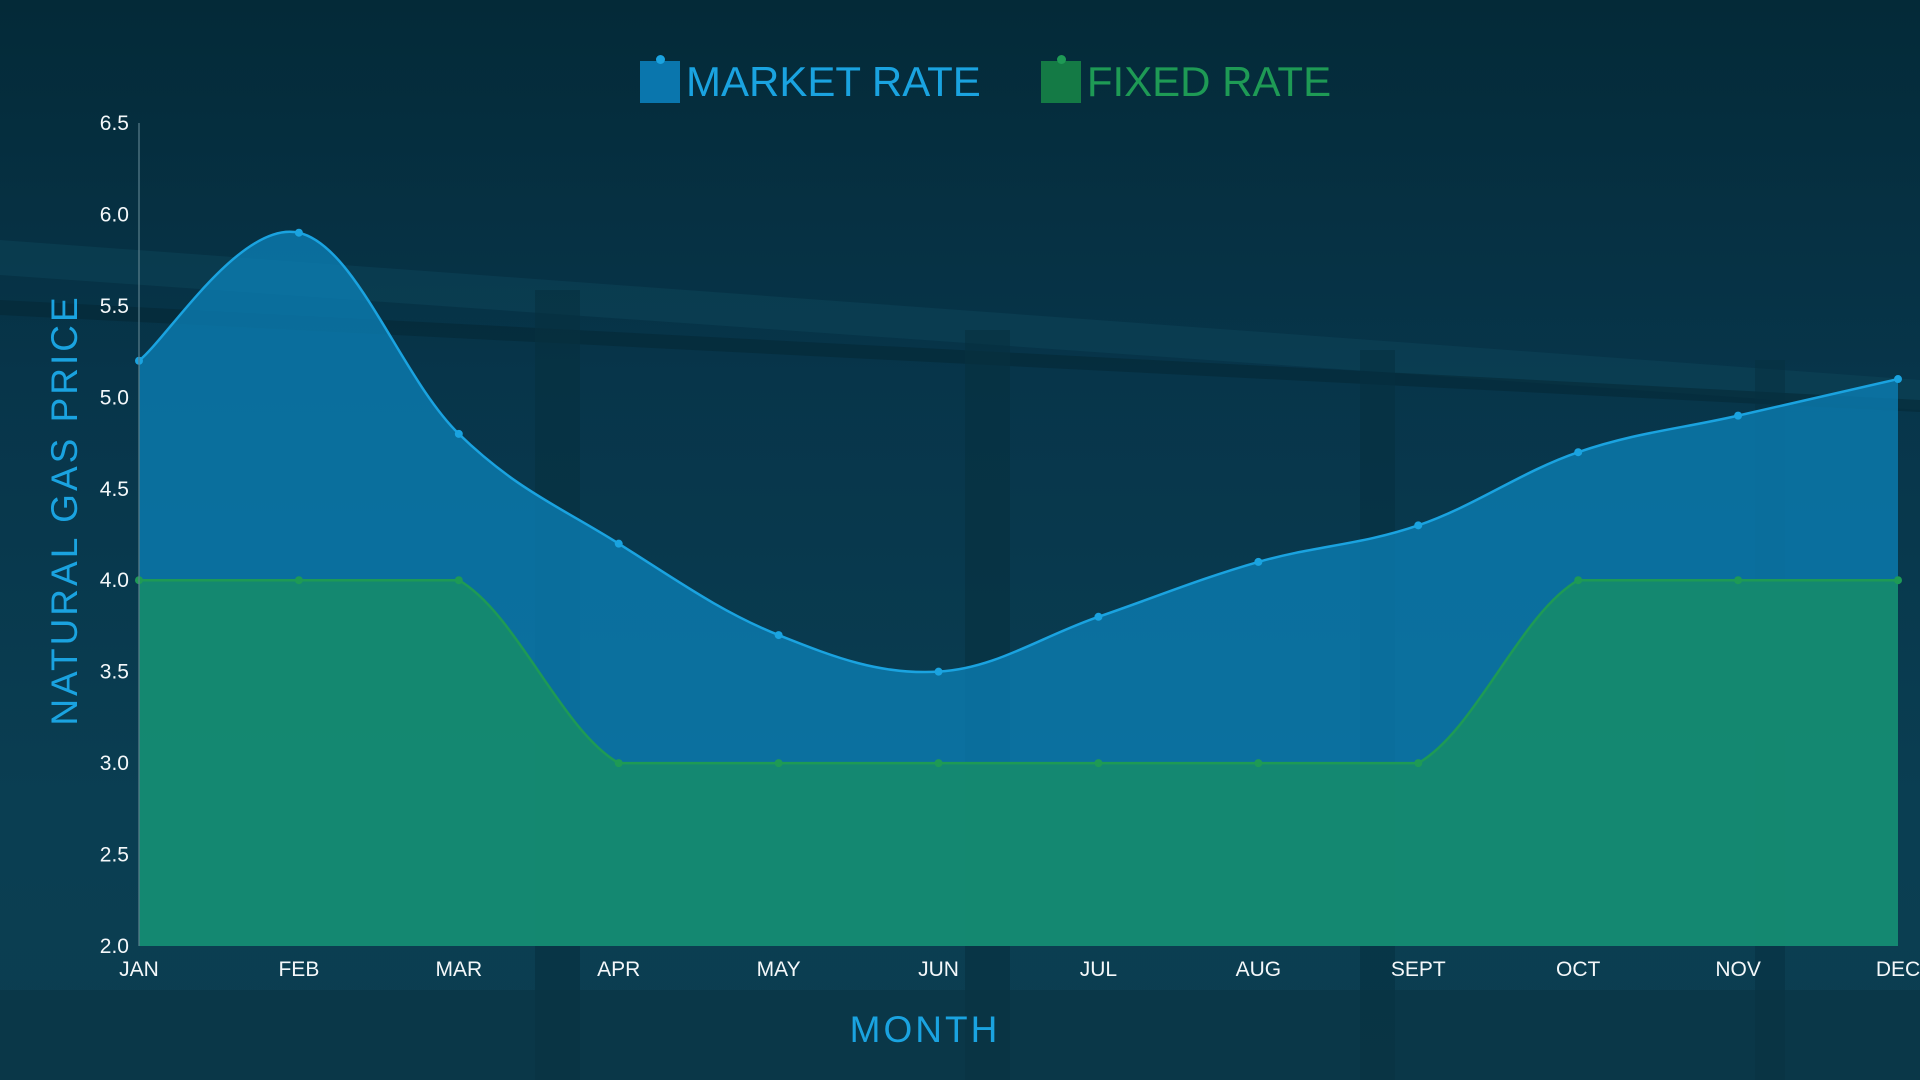 Image resolution: width=1920 pixels, height=1080 pixels. I want to click on legend-item-fixed-rate: FIXED RATE, so click(1186, 80).